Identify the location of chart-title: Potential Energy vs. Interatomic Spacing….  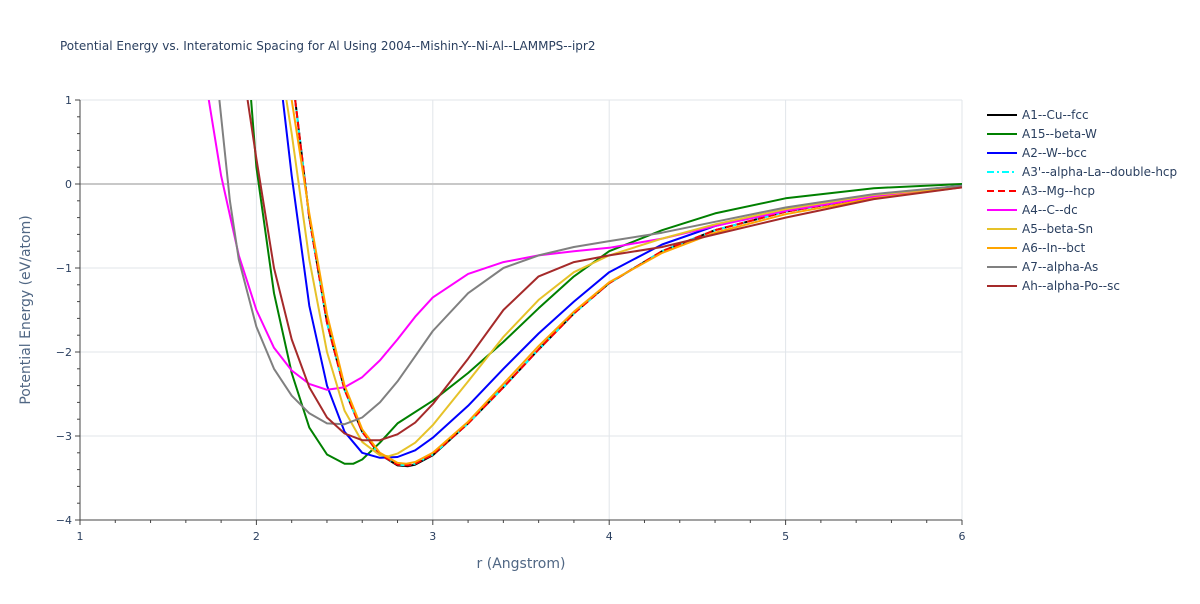
(327, 46).